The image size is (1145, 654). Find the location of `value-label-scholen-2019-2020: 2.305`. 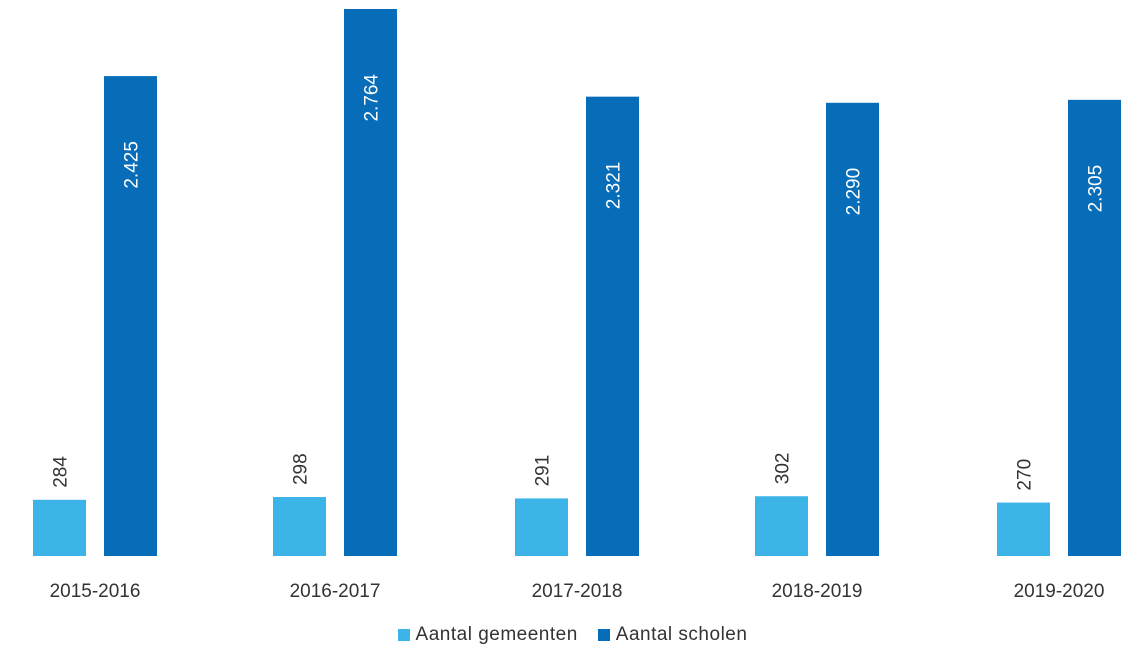

value-label-scholen-2019-2020: 2.305 is located at coordinates (1096, 189).